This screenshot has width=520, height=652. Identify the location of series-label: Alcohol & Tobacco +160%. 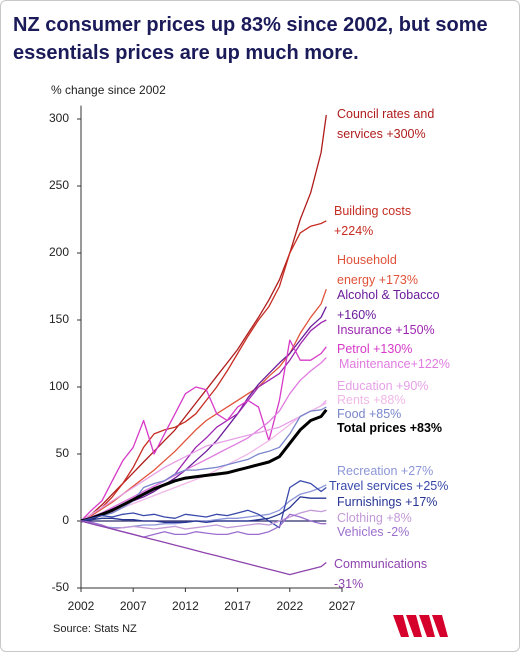
(388, 305).